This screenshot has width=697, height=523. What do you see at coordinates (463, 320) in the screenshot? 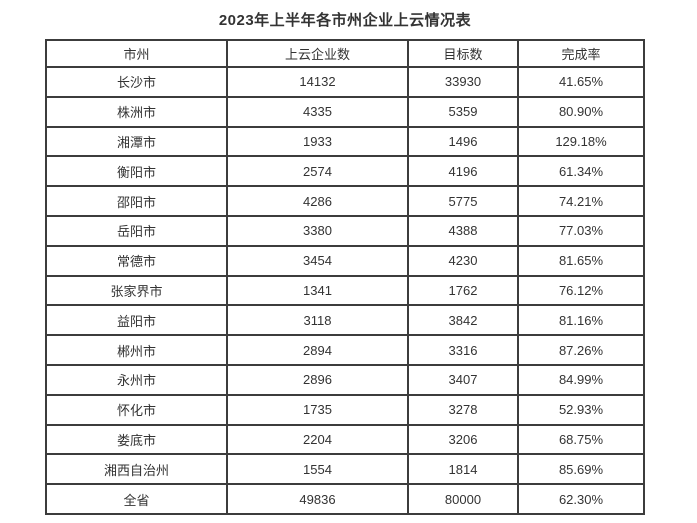
I see `cell-target-count: 3842` at bounding box center [463, 320].